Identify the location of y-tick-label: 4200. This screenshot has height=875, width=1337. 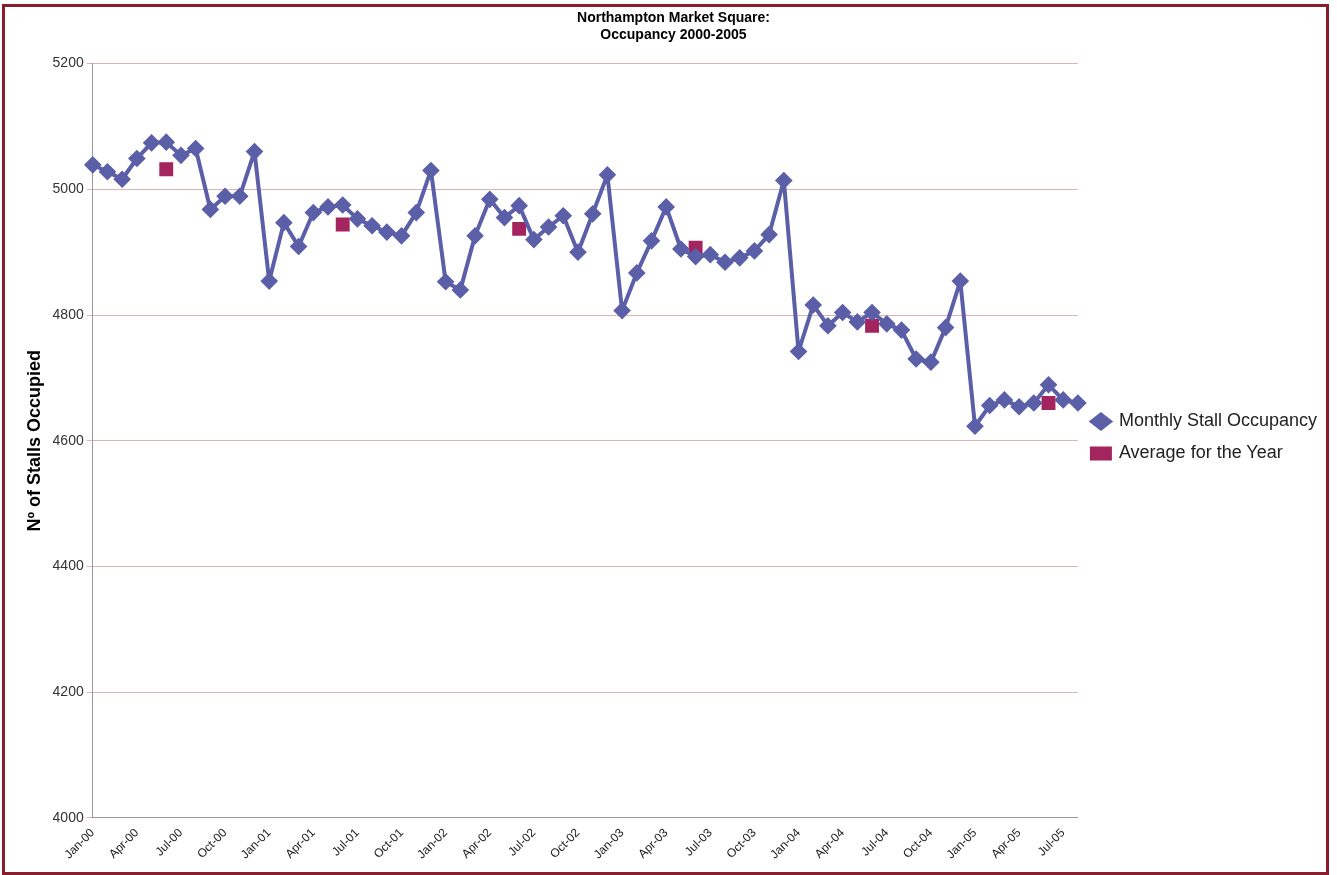
(68, 691).